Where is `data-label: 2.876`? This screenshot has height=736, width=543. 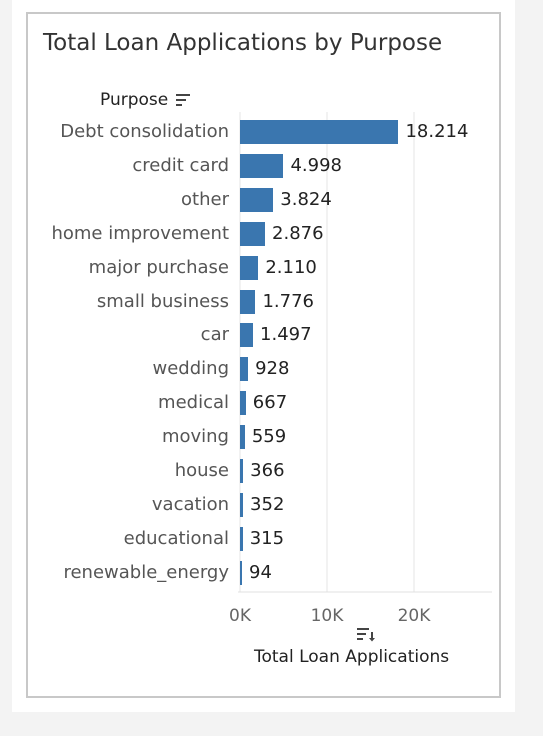
data-label: 2.876 is located at coordinates (298, 233).